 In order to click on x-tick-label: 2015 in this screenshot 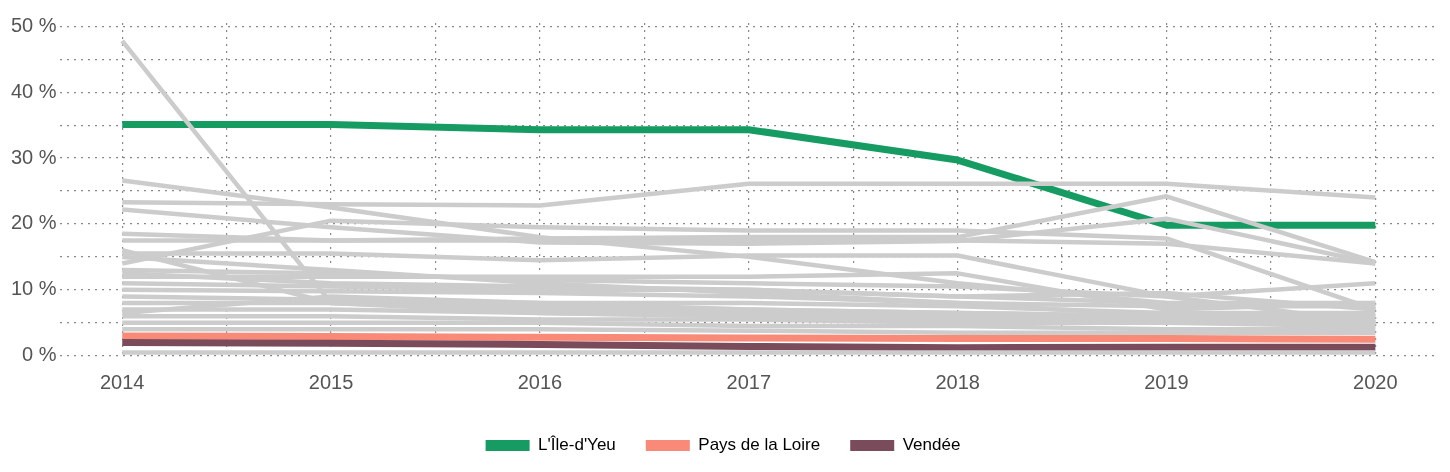, I will do `click(331, 381)`.